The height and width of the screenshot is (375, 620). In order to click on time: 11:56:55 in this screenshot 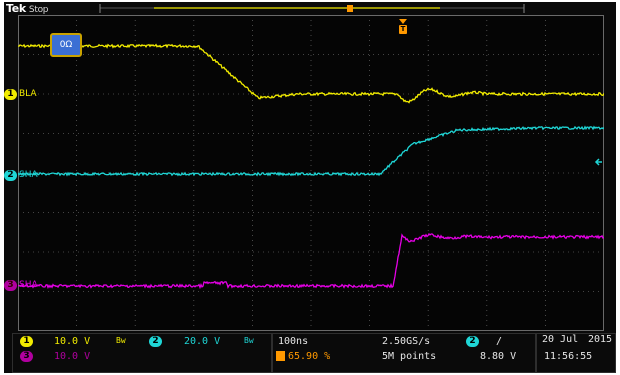, I will do `click(568, 356)`.